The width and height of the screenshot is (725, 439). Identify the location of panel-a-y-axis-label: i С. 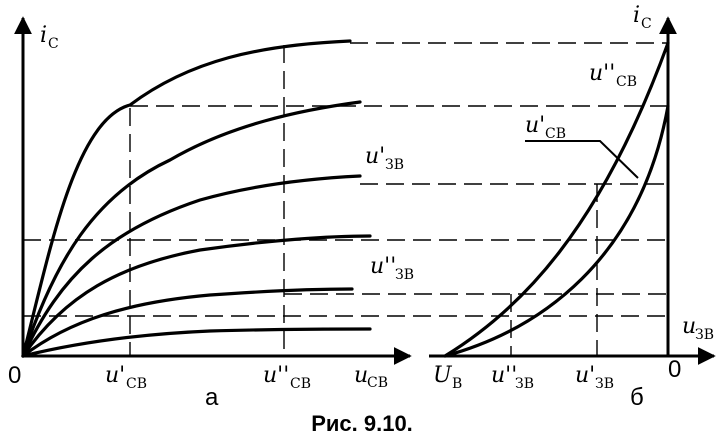
(49, 37).